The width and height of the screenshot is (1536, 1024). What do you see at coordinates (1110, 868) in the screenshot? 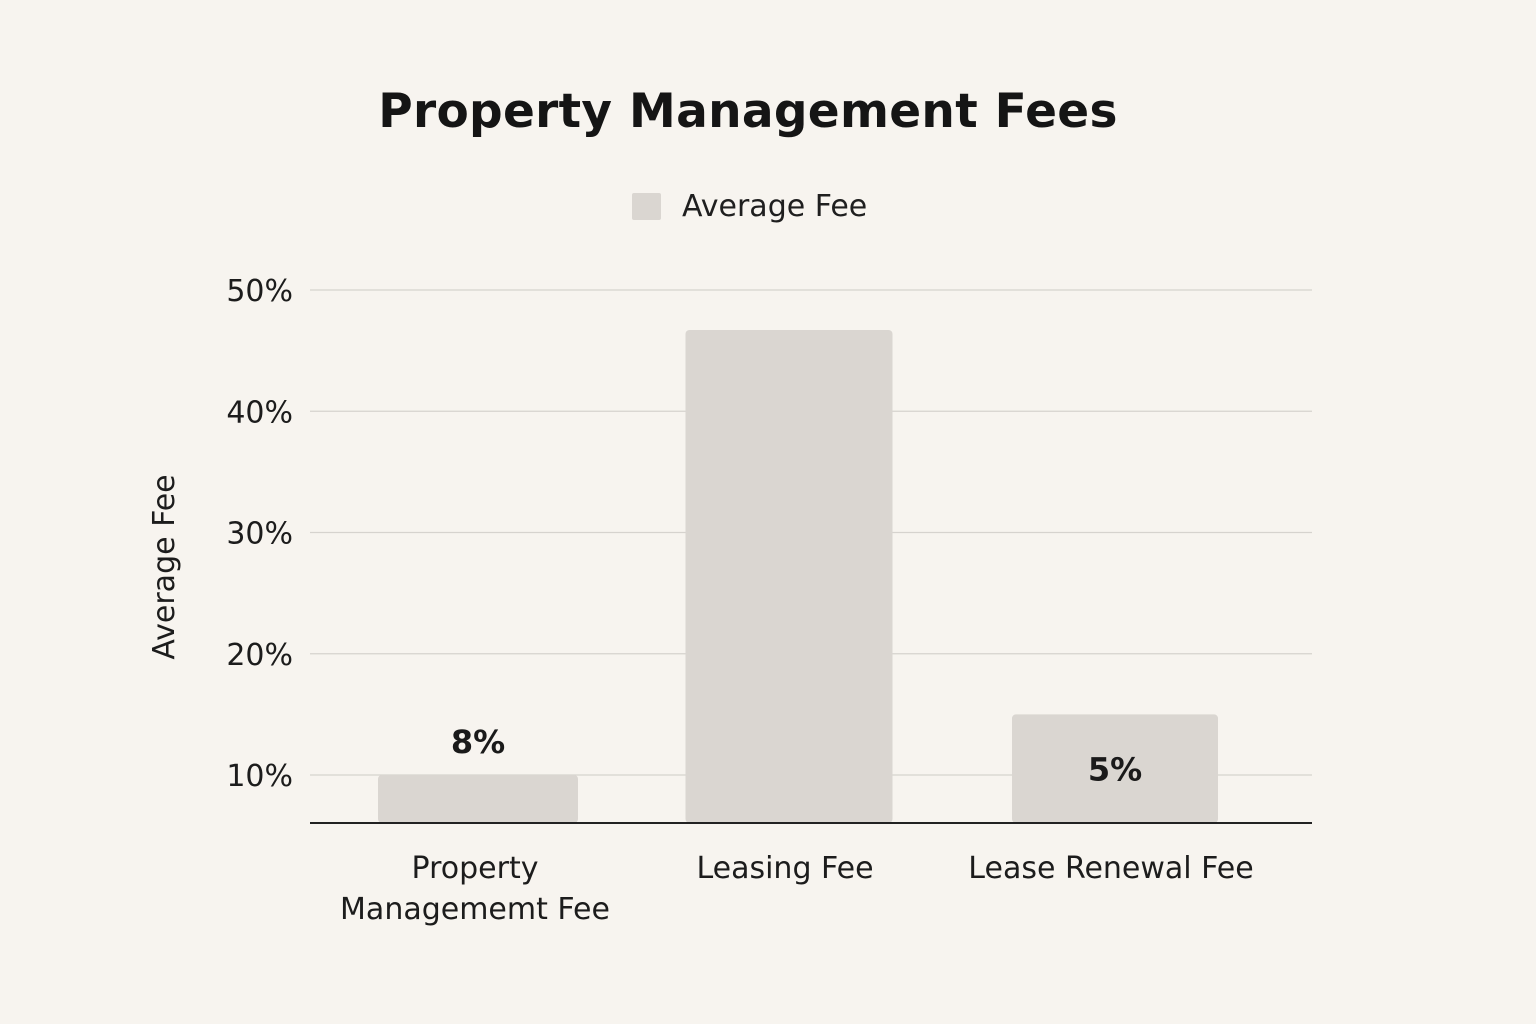
I see `x-tick-label: Lease Renewal Fee` at bounding box center [1110, 868].